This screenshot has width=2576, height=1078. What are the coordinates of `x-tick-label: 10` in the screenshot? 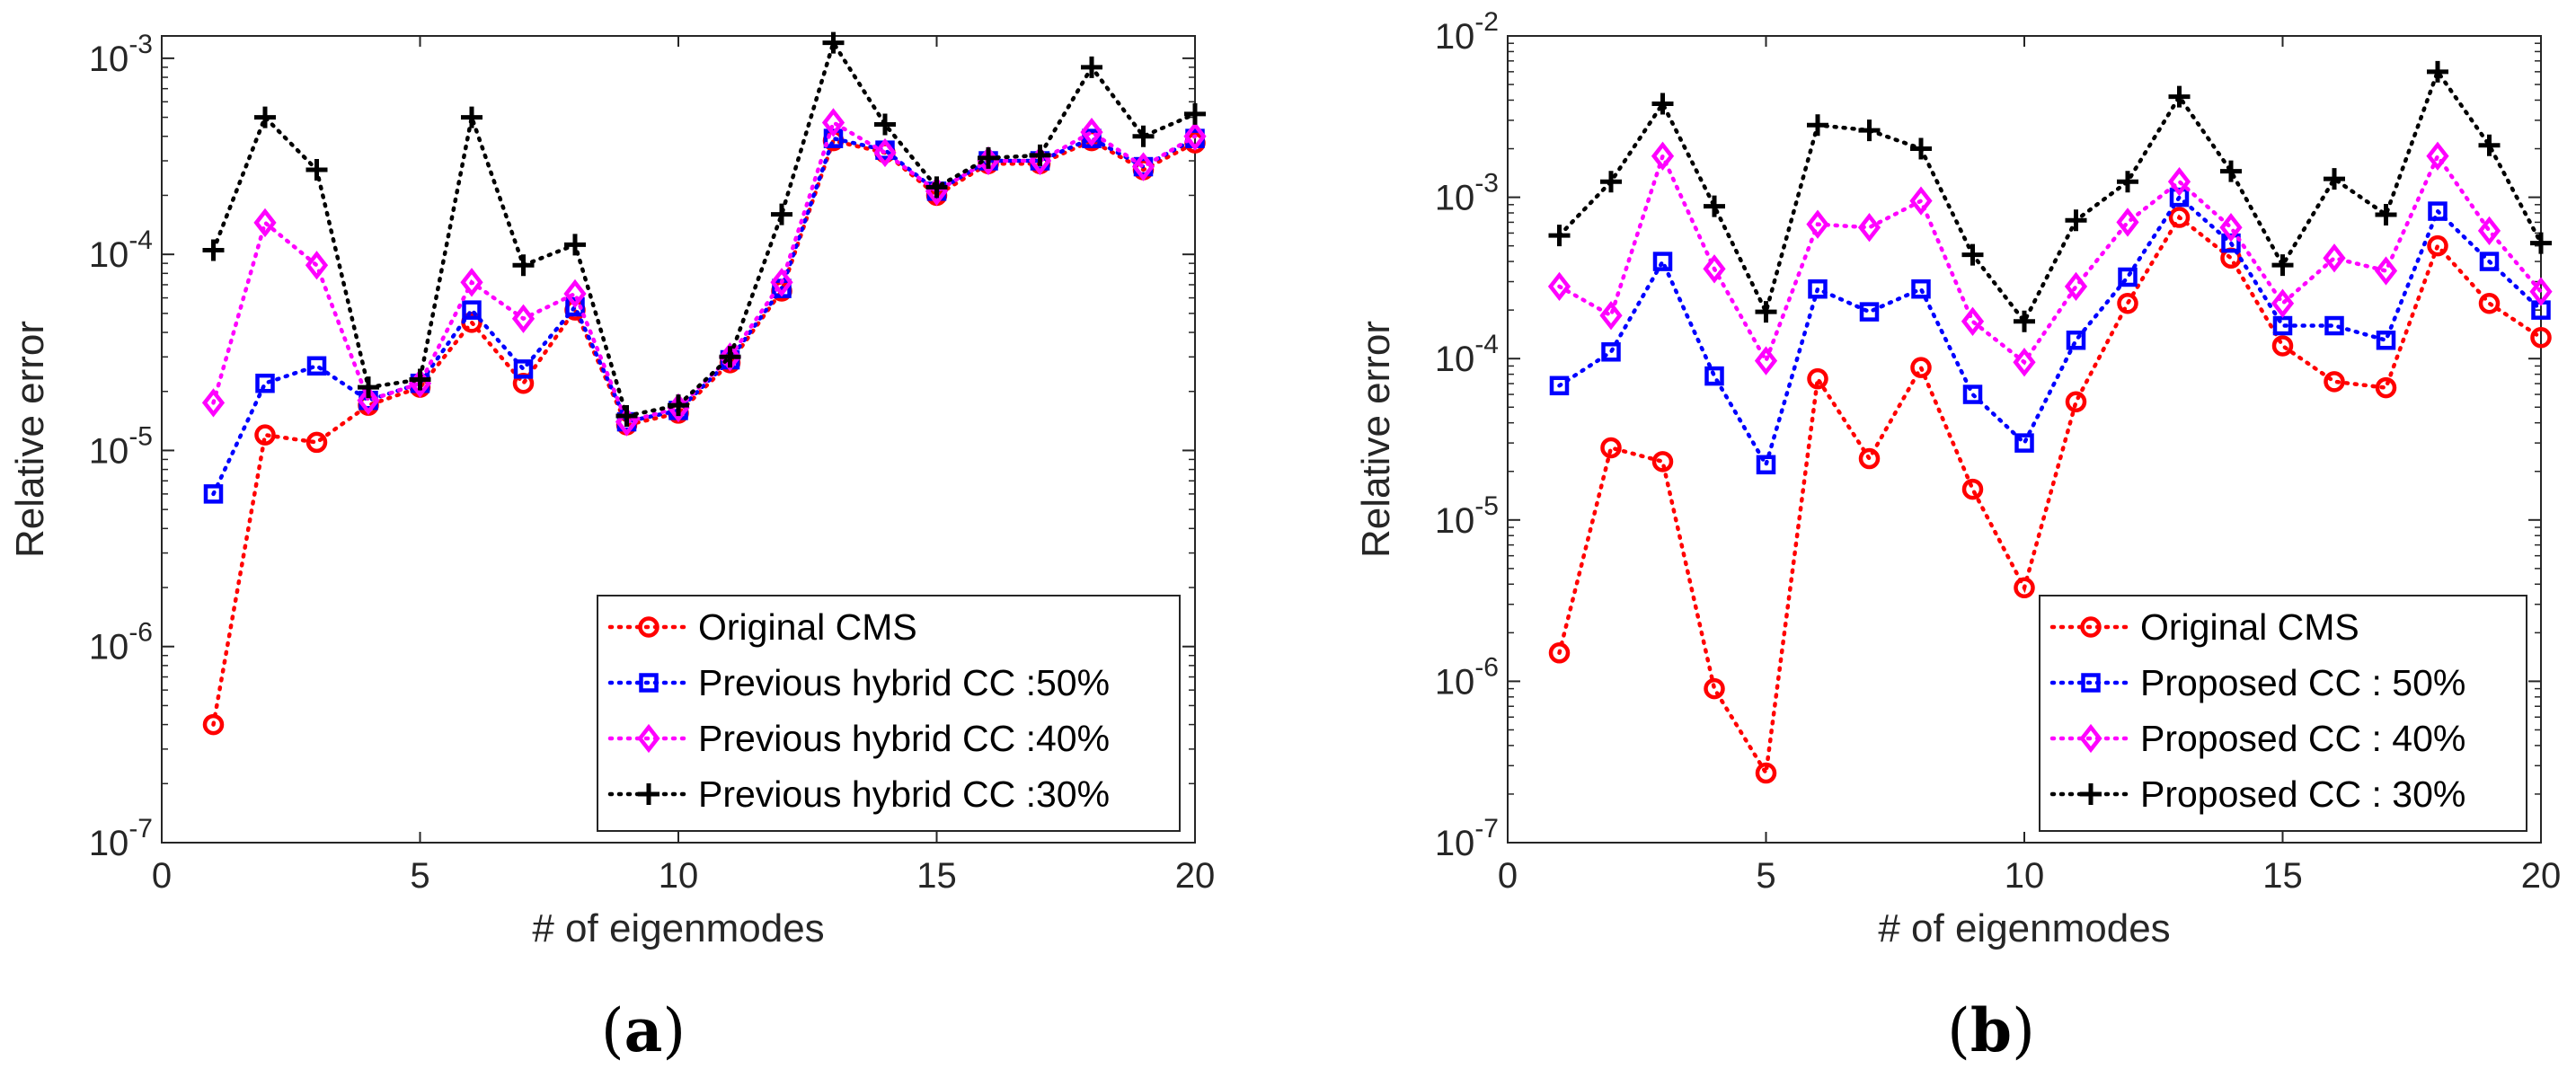 It's located at (2025, 876).